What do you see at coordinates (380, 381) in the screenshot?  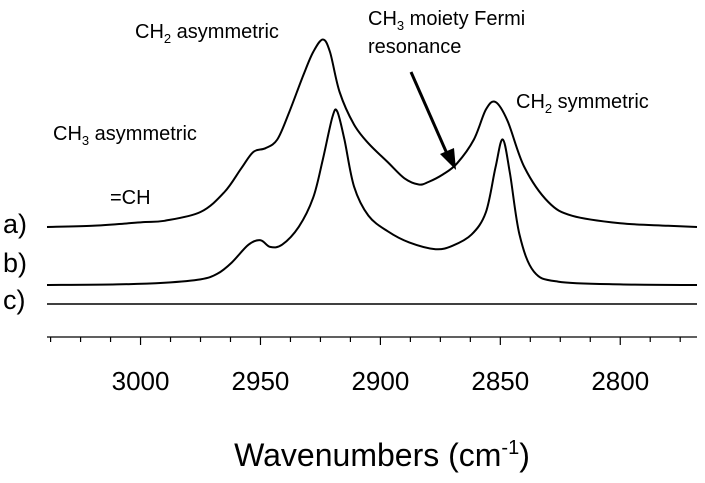 I see `x-tick-label: 2900` at bounding box center [380, 381].